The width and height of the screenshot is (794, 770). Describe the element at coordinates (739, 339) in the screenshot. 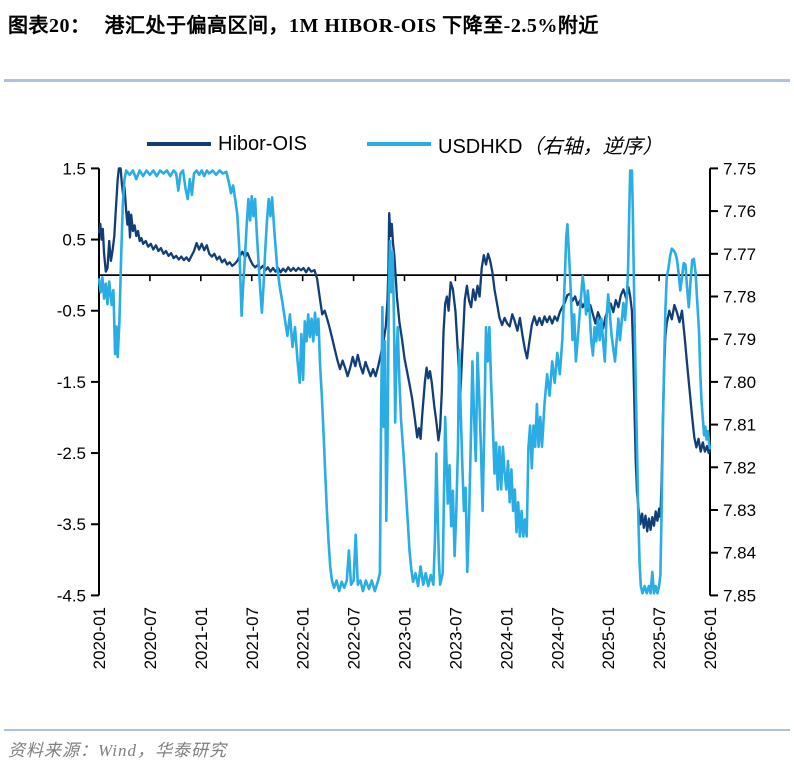

I see `right-axis-tick-label: 7.79` at that location.